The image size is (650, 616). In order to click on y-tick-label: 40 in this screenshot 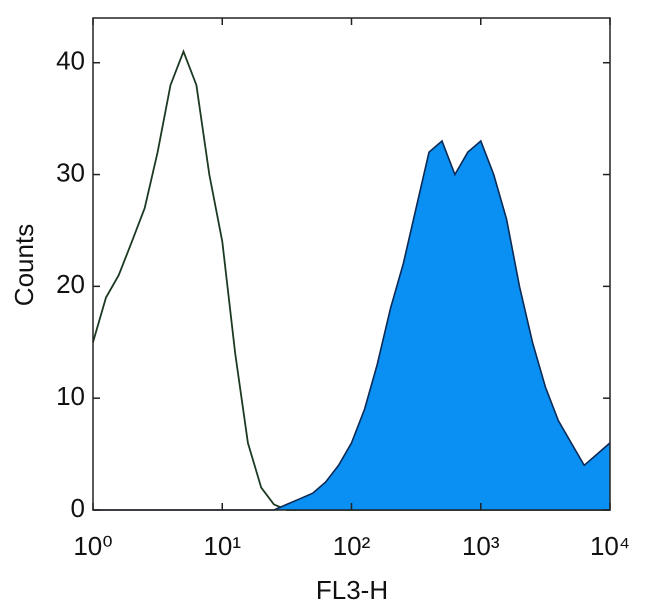, I will do `click(70, 61)`.